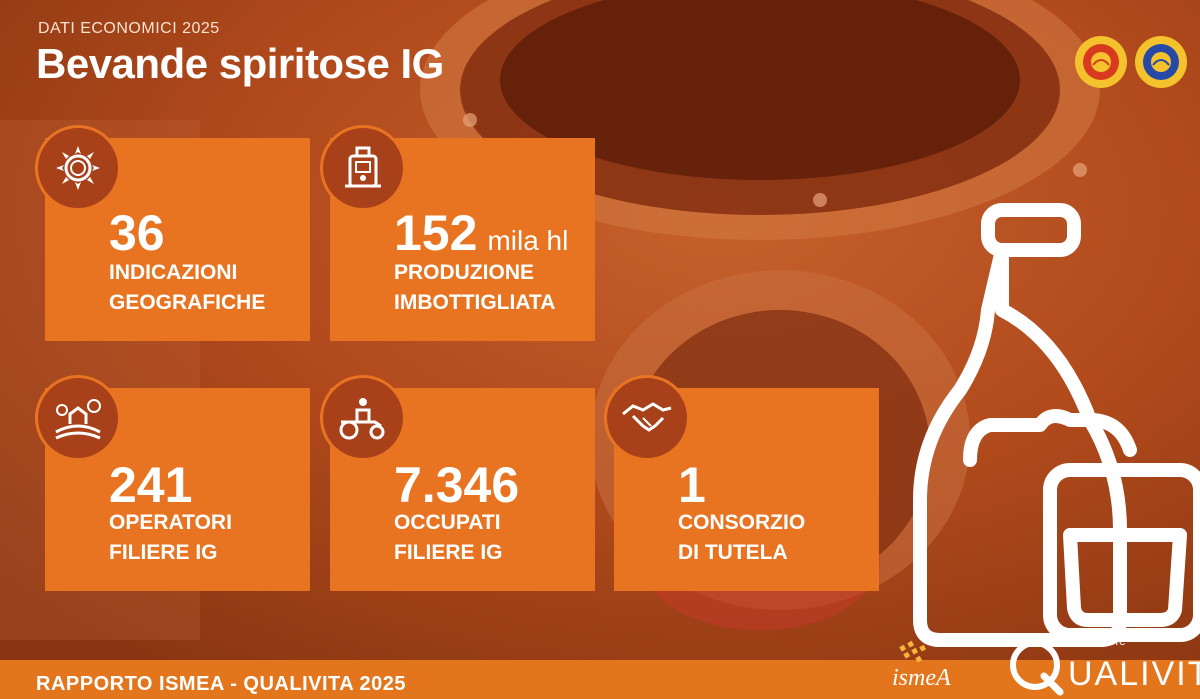 Image resolution: width=1200 pixels, height=699 pixels. I want to click on stat-label-line2: DI TUTELA, so click(733, 553).